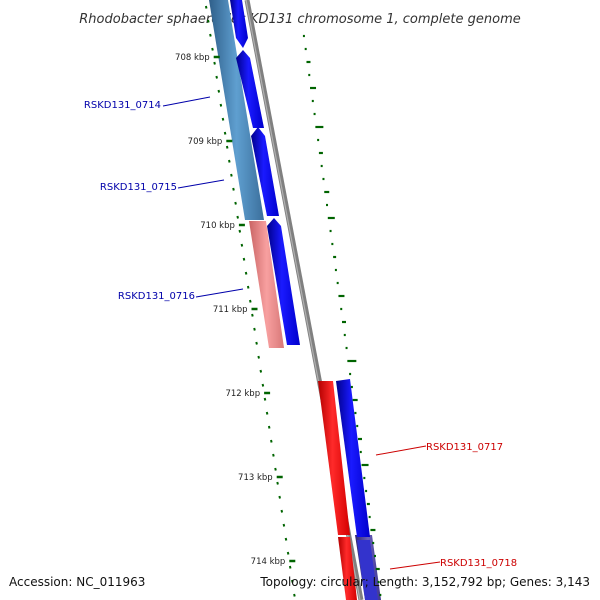 The image size is (600, 600). Describe the element at coordinates (138, 187) in the screenshot. I see `gene-label-0715: RSKD131_0715` at that location.